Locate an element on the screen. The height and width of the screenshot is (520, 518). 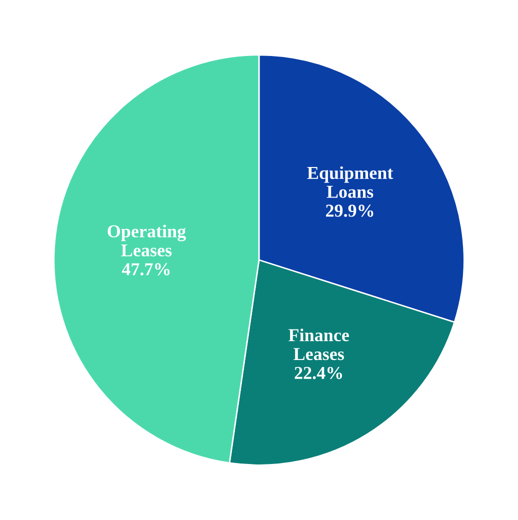
data-label: 29.9% is located at coordinates (350, 210).